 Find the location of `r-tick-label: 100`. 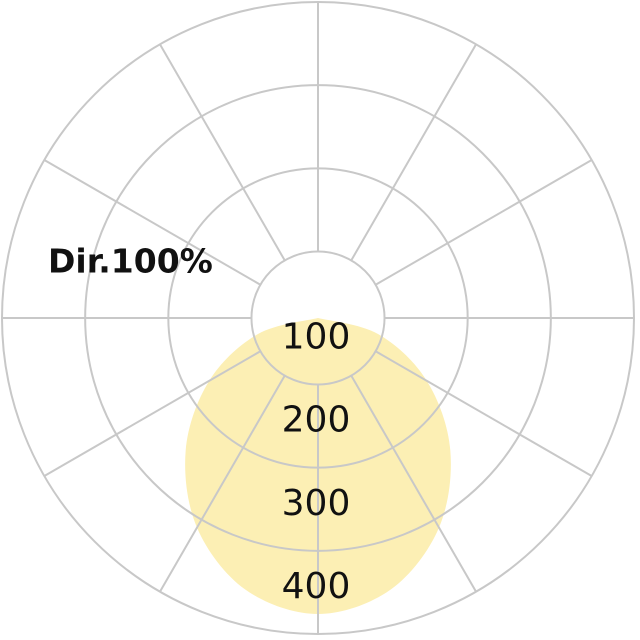

r-tick-label: 100 is located at coordinates (316, 337).